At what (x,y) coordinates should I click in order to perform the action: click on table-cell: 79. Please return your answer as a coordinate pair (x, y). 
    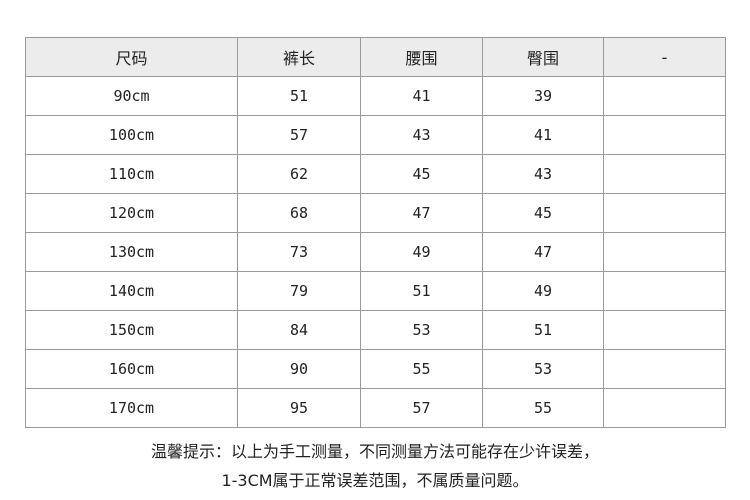
    Looking at the image, I should click on (299, 291).